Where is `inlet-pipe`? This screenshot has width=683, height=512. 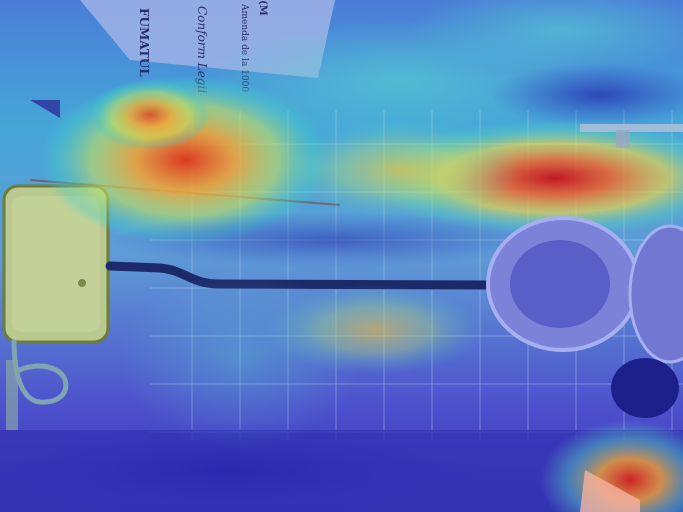
inlet-pipe is located at coordinates (40, 372).